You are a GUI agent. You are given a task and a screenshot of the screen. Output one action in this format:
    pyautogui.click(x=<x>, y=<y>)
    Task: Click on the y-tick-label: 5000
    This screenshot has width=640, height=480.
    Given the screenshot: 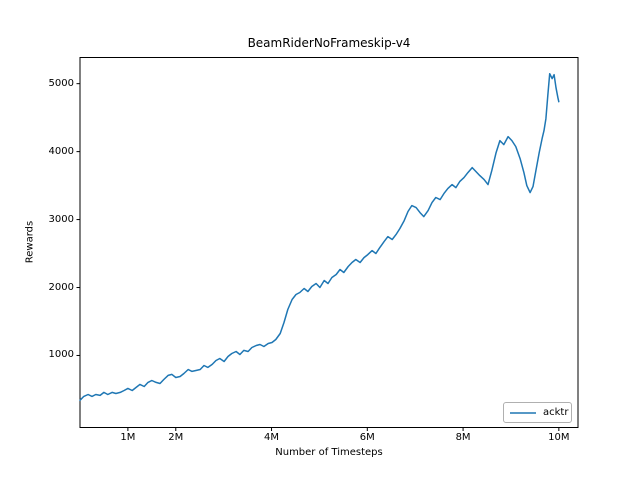 What is the action you would take?
    pyautogui.click(x=61, y=83)
    